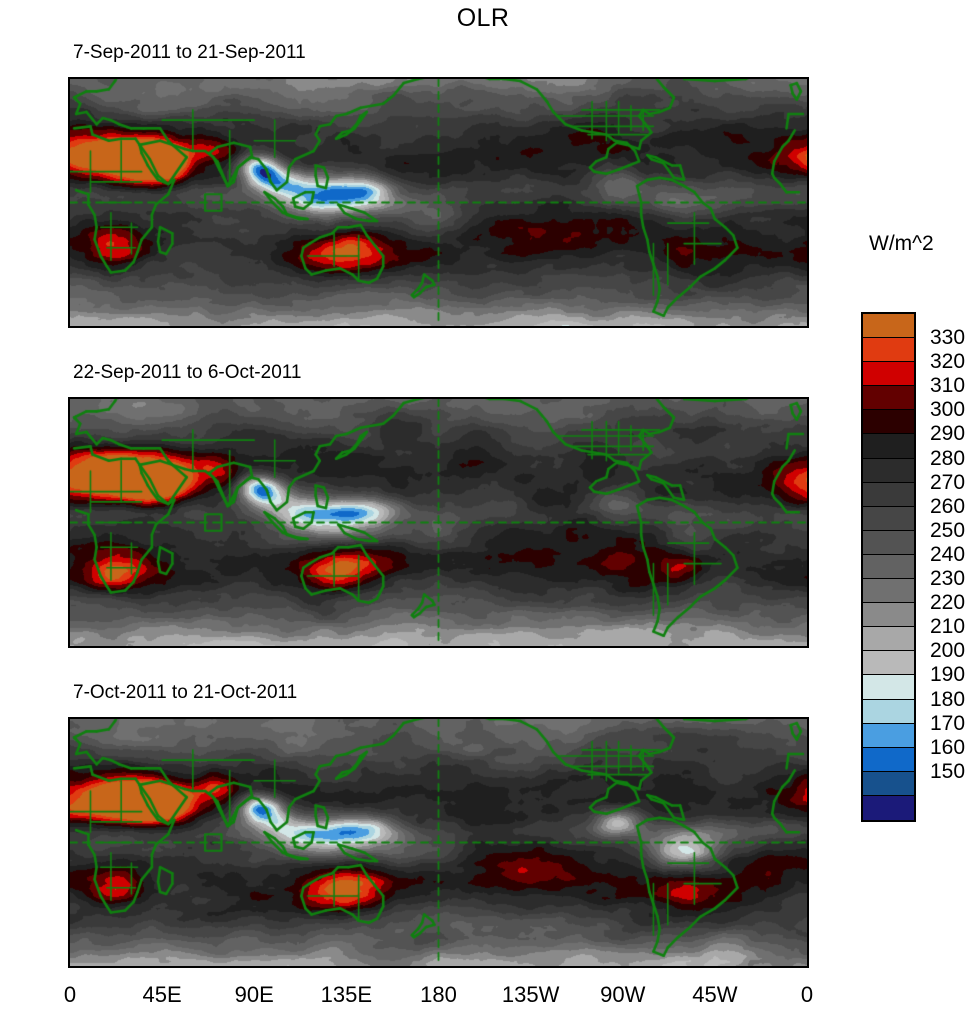 This screenshot has height=1013, width=966. Describe the element at coordinates (948, 458) in the screenshot. I see `colorbar-tick-label: 280` at that location.